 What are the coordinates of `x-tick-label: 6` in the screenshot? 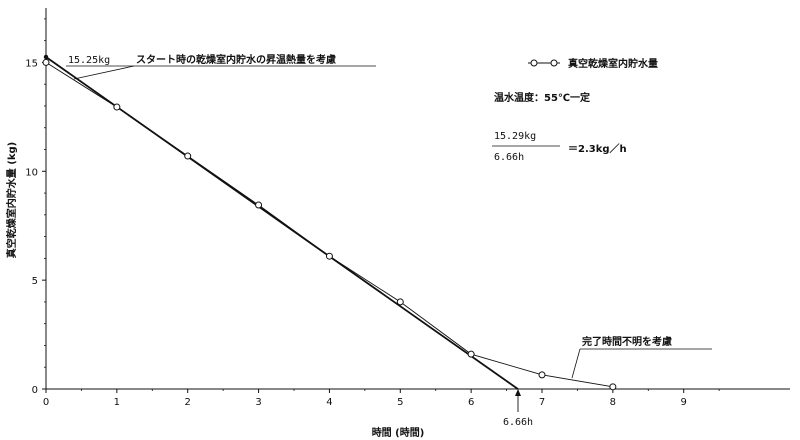 It's located at (471, 402).